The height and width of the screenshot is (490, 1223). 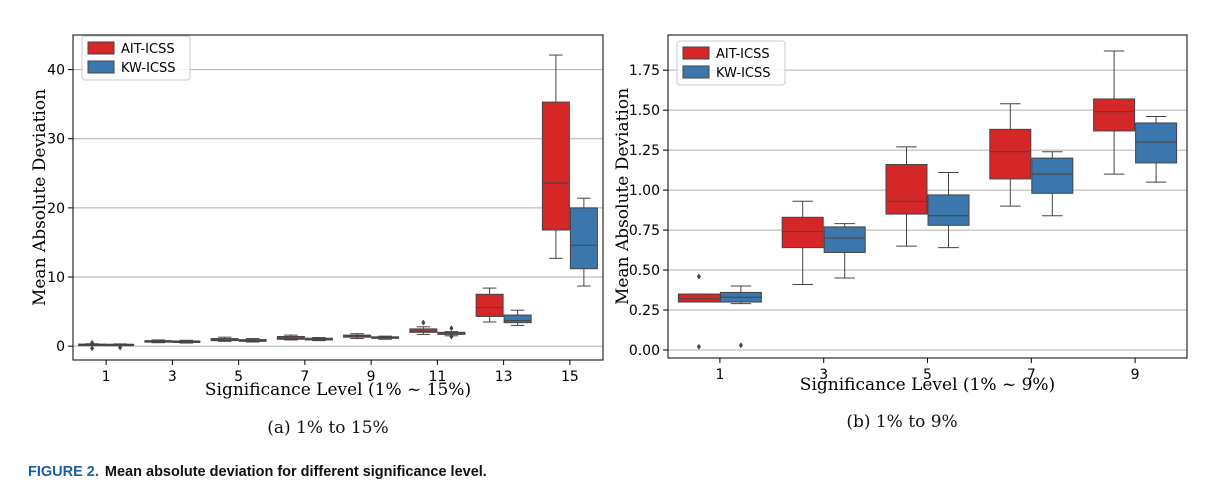 What do you see at coordinates (644, 191) in the screenshot?
I see `y-tick-label: 1.00` at bounding box center [644, 191].